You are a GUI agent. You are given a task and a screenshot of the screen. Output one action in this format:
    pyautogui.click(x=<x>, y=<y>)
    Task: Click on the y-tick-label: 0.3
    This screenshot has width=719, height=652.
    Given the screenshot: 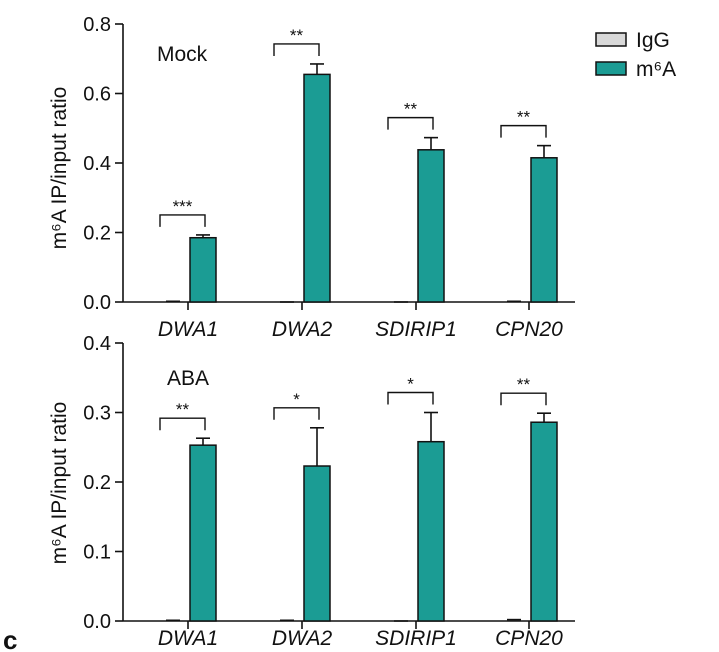 What is the action you would take?
    pyautogui.click(x=97, y=414)
    